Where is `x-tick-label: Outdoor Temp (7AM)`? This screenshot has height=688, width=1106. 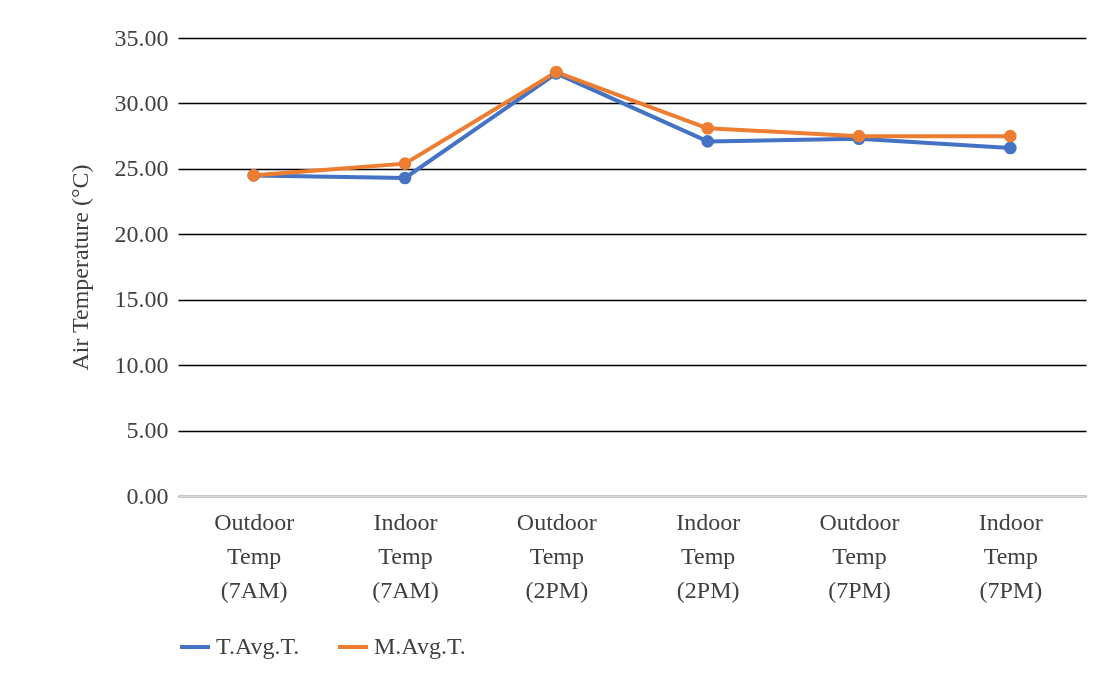 x-tick-label: Outdoor Temp (7AM) is located at coordinates (254, 555).